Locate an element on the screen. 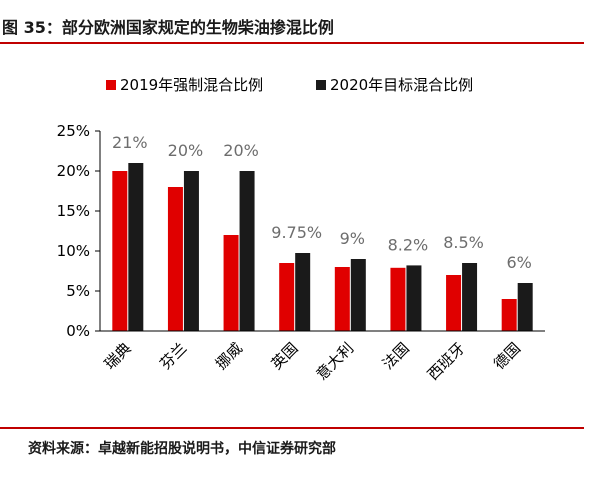  x-axis: 瑞典 芬兰 挪威 英国 意大利 法国 西班牙 德国 is located at coordinates (322, 357).